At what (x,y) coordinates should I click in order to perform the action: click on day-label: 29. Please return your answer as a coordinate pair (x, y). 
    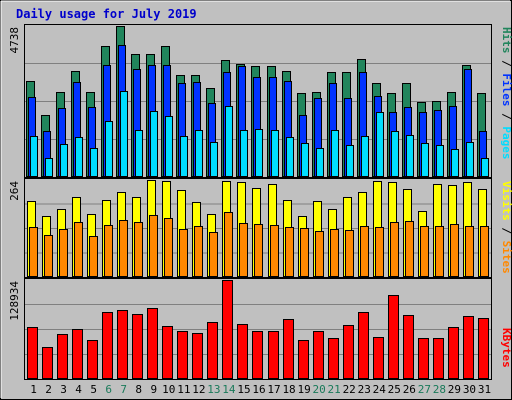
    Looking at the image, I should click on (454, 389).